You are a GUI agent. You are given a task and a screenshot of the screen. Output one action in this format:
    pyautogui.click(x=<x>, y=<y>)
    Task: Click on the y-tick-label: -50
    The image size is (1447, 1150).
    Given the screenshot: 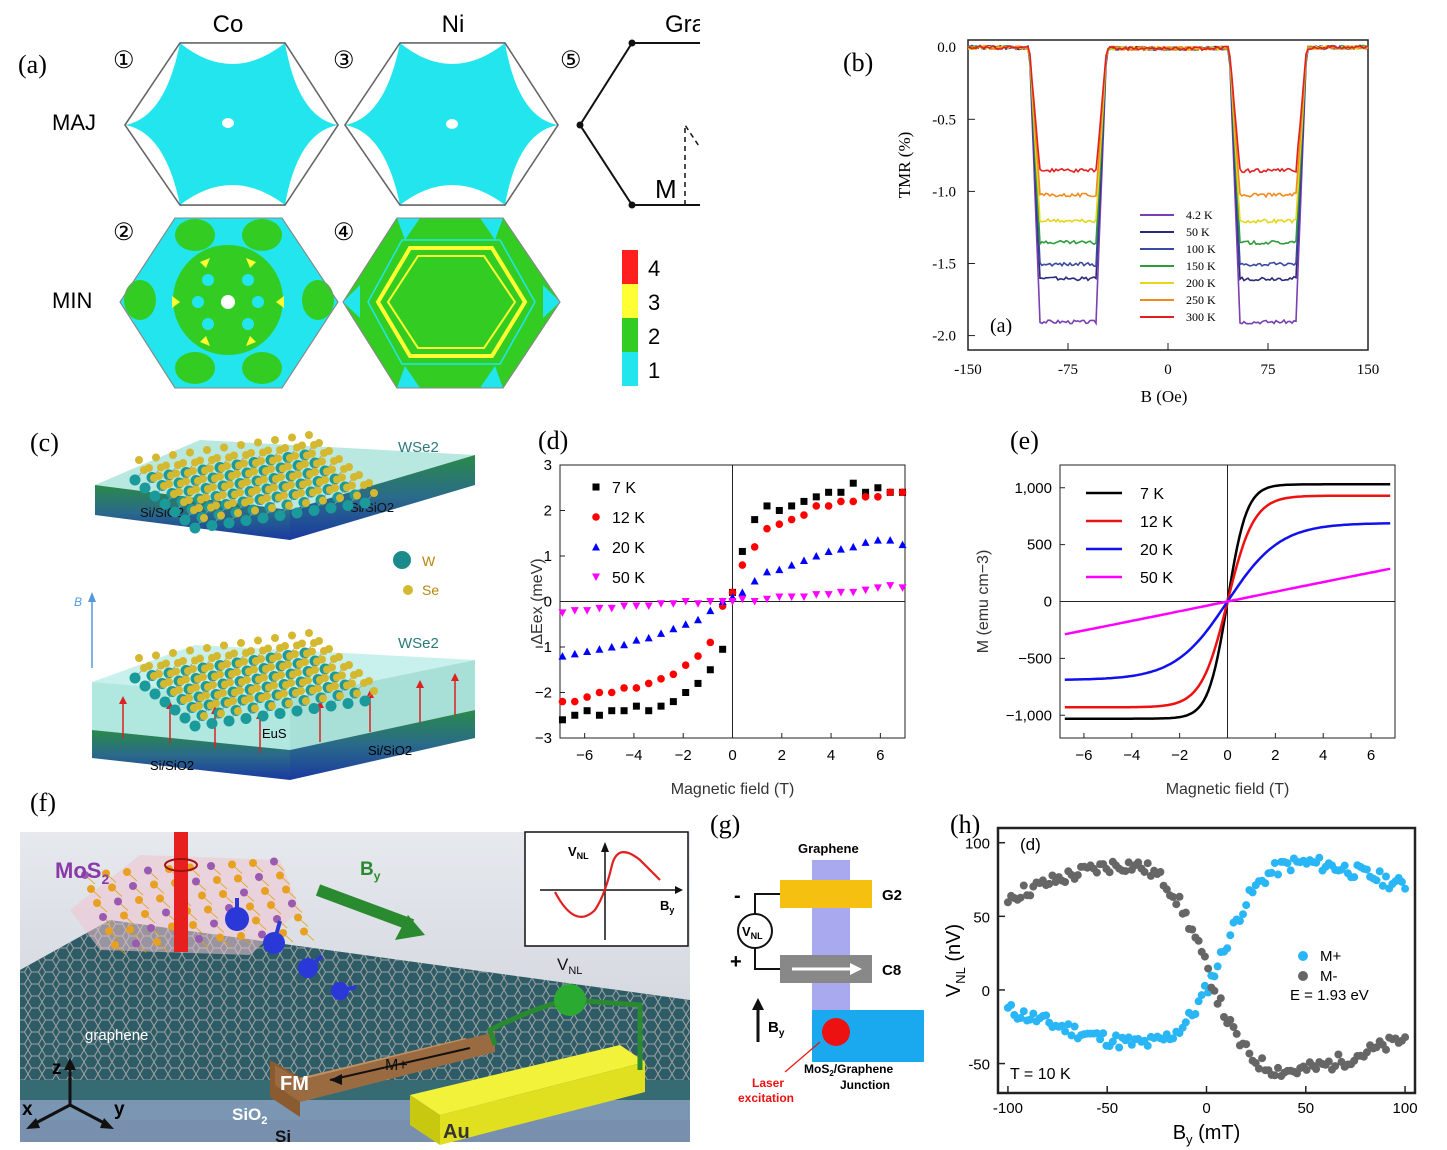 What is the action you would take?
    pyautogui.click(x=979, y=1065)
    